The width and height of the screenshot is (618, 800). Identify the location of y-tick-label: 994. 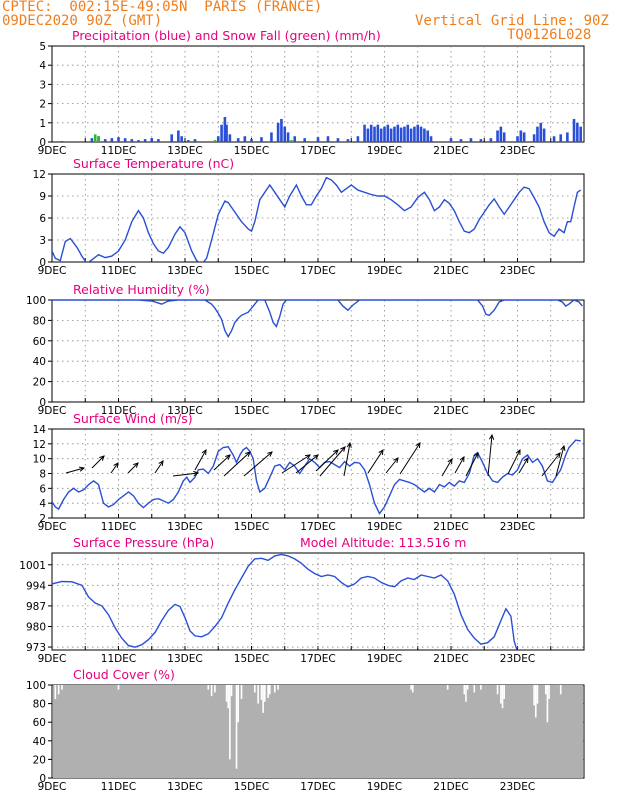
(36, 586).